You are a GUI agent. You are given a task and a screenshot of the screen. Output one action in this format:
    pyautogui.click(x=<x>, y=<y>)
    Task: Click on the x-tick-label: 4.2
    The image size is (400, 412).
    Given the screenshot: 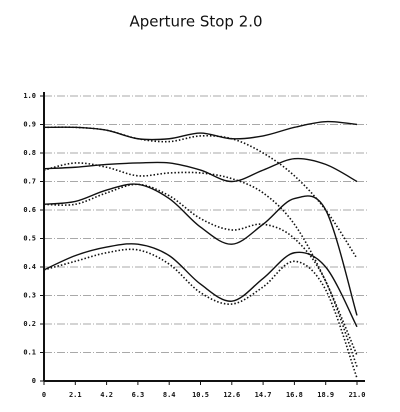 What is the action you would take?
    pyautogui.click(x=106, y=395)
    